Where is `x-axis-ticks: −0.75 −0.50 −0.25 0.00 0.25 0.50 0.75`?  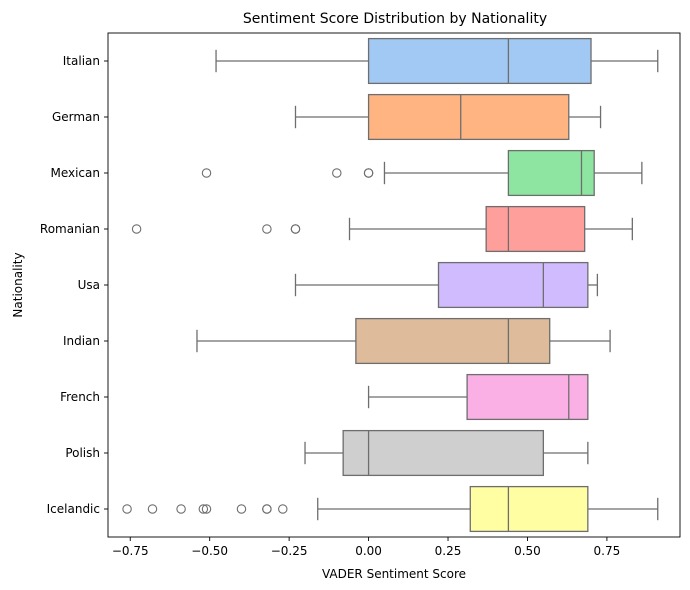 x-axis-ticks: −0.75 −0.50 −0.25 0.00 0.25 0.50 0.75 is located at coordinates (366, 547).